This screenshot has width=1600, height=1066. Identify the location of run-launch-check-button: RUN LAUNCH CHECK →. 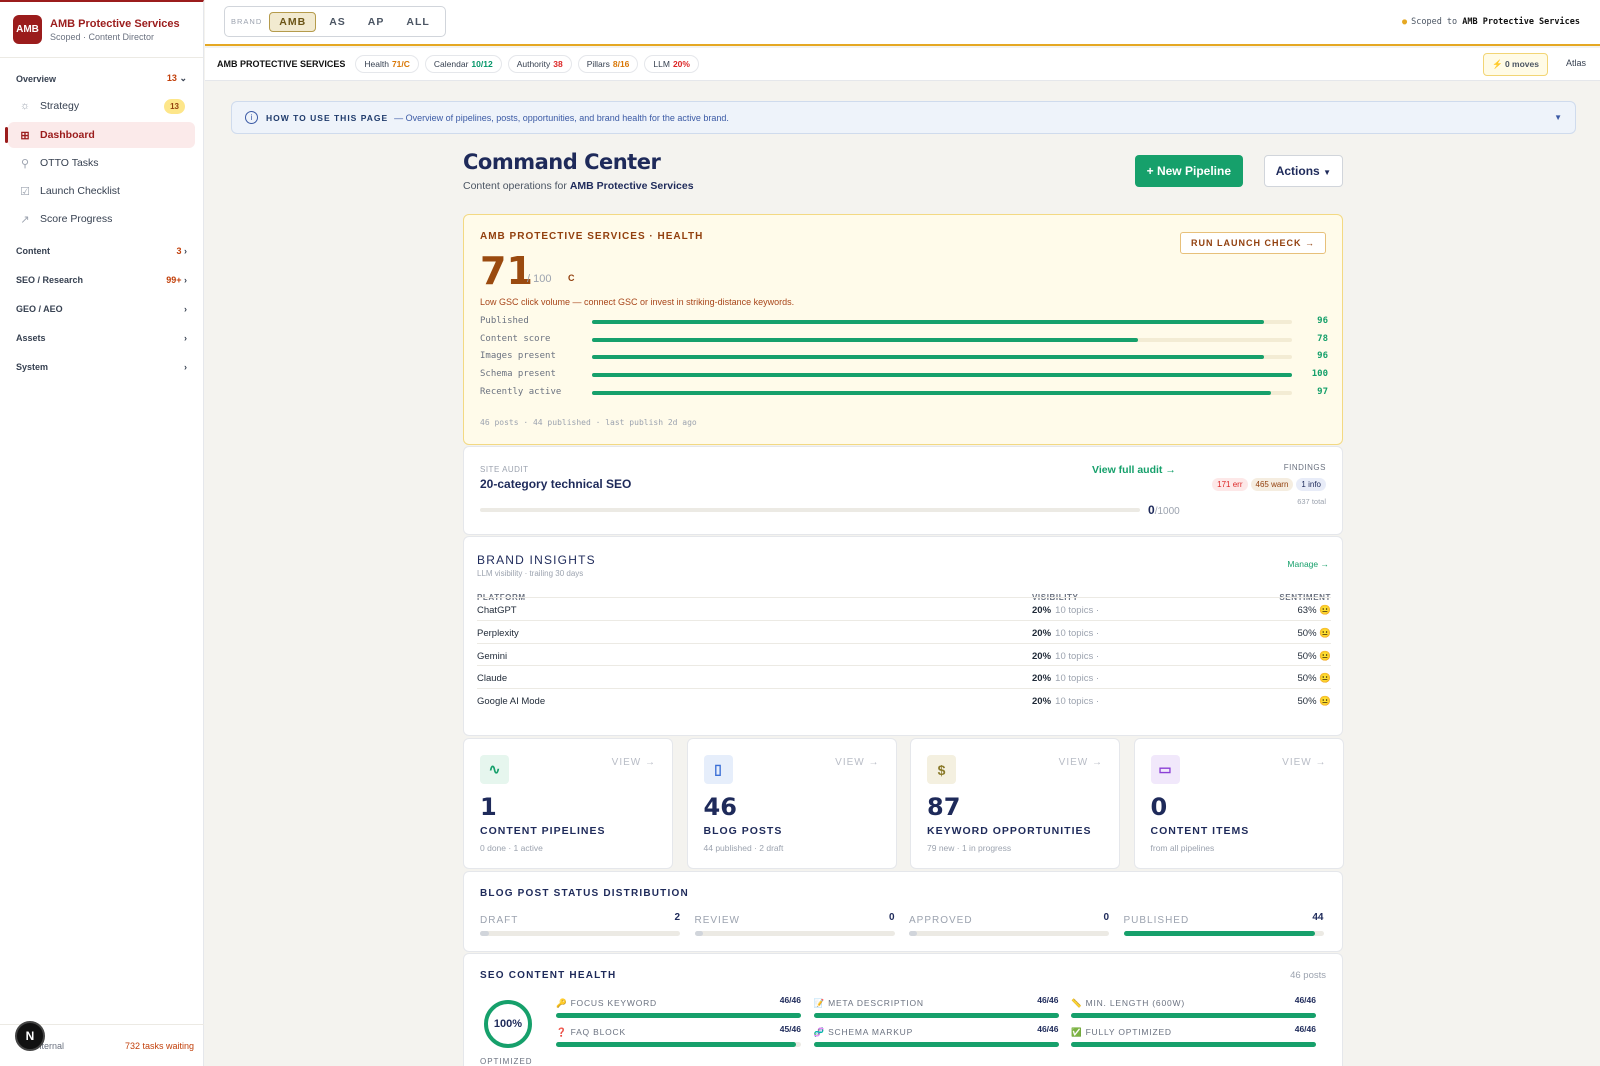
(1253, 243).